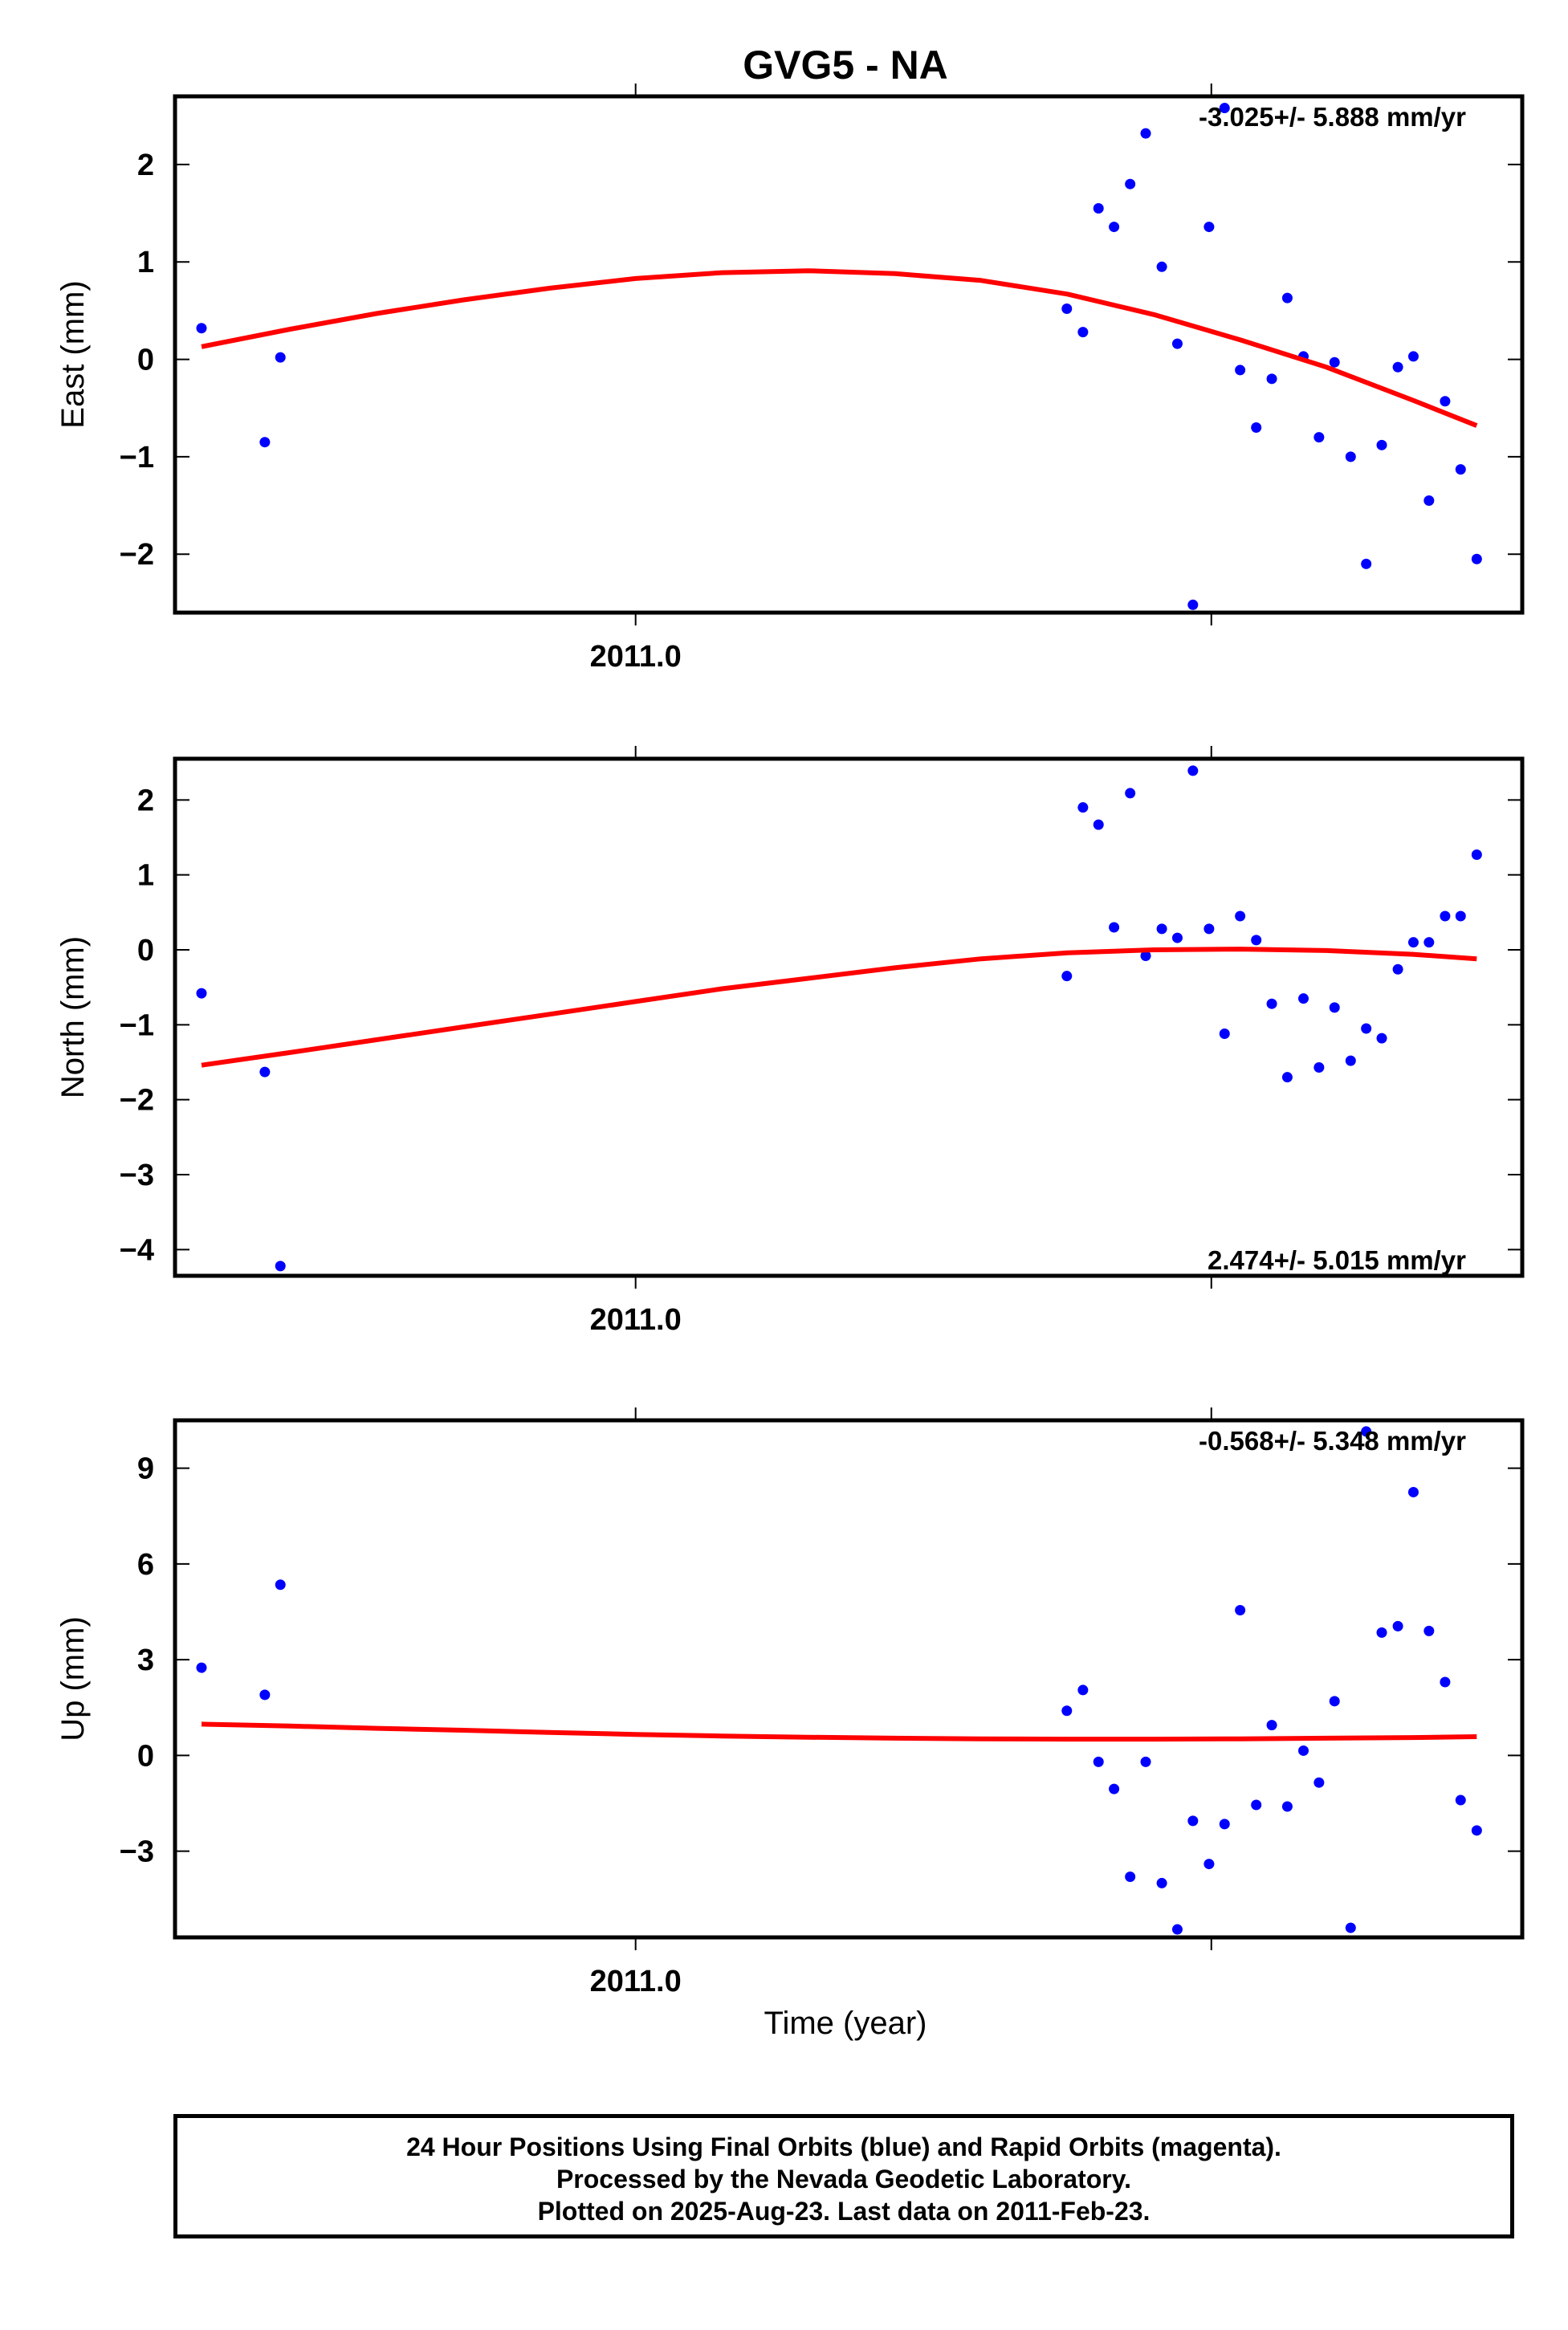 The width and height of the screenshot is (1568, 2330). What do you see at coordinates (137, 1025) in the screenshot?
I see `y-tick-label: −1` at bounding box center [137, 1025].